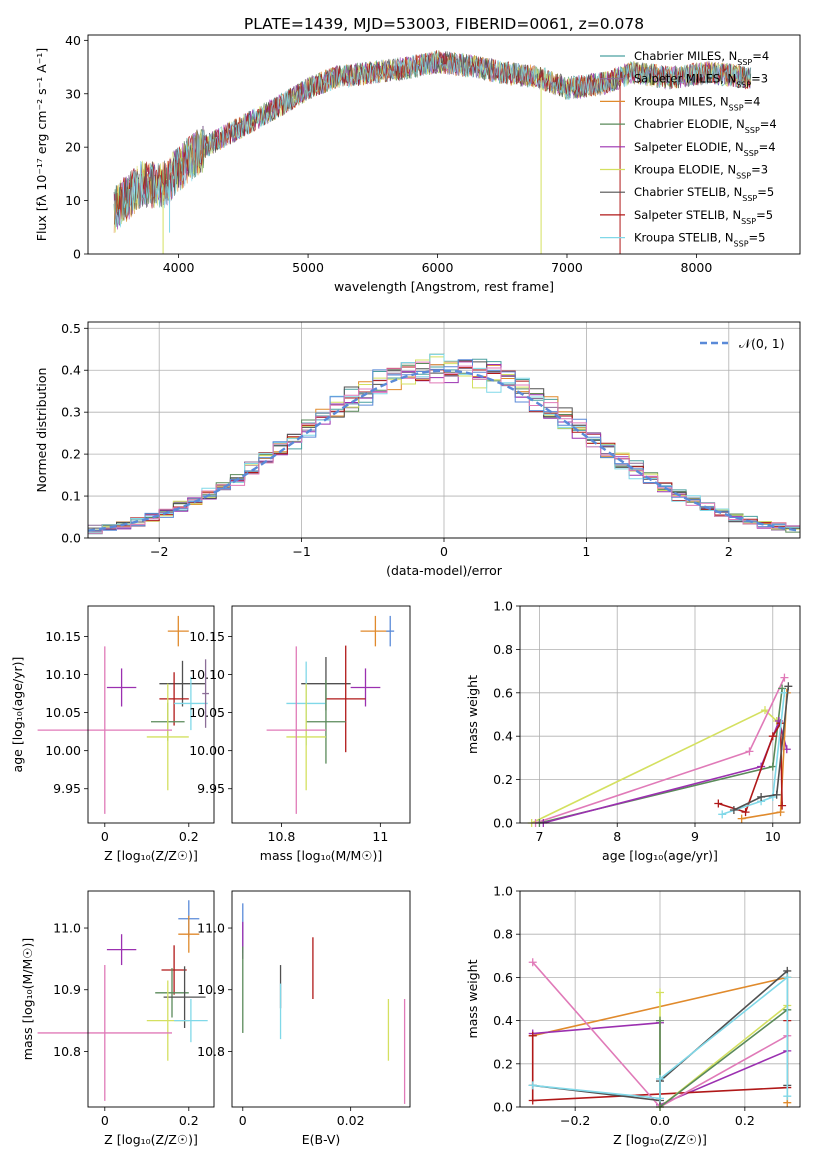 This screenshot has width=819, height=1170. I want to click on mass_vs_ebv-frame, so click(321, 999).